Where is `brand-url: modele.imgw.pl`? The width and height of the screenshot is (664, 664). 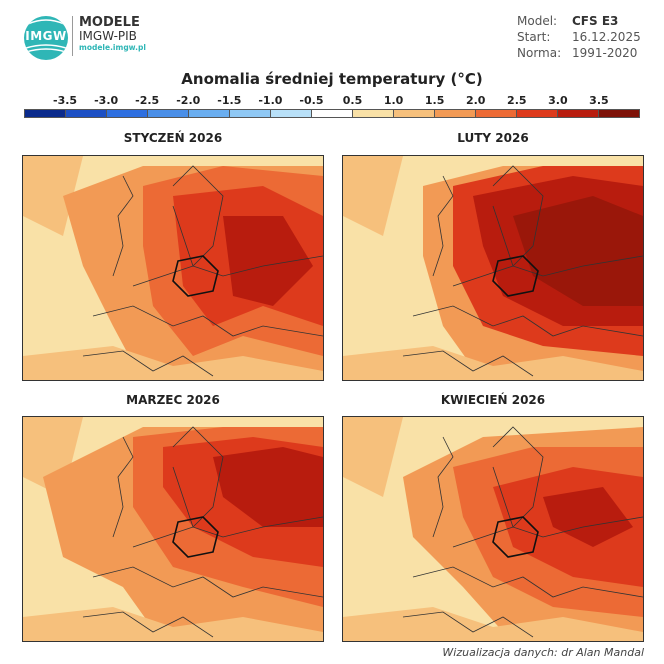 brand-url: modele.imgw.pl is located at coordinates (112, 48).